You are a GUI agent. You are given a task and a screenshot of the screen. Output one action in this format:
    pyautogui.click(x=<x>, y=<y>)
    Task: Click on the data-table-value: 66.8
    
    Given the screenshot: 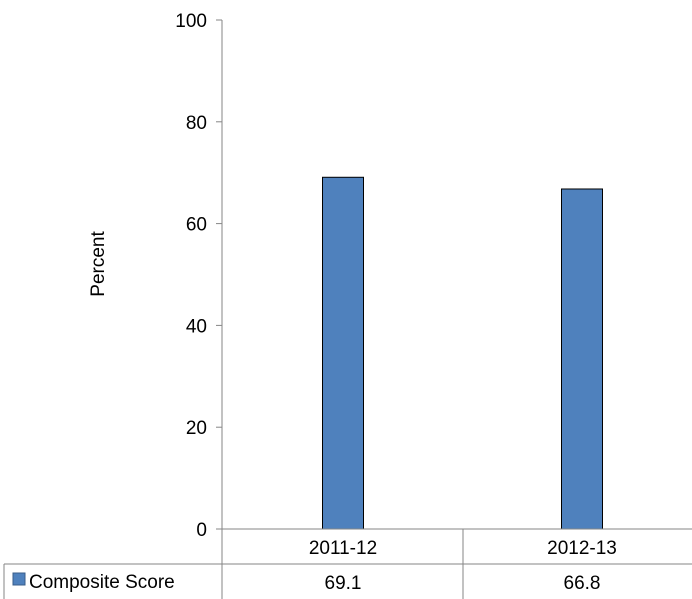 What is the action you would take?
    pyautogui.click(x=582, y=583)
    